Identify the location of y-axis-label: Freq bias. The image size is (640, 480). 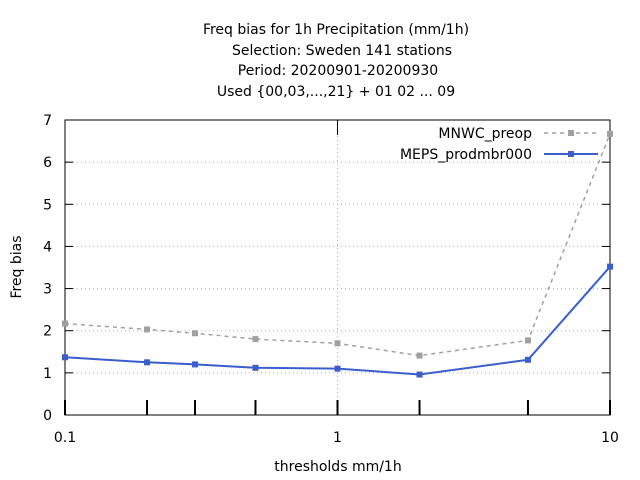
(17, 266).